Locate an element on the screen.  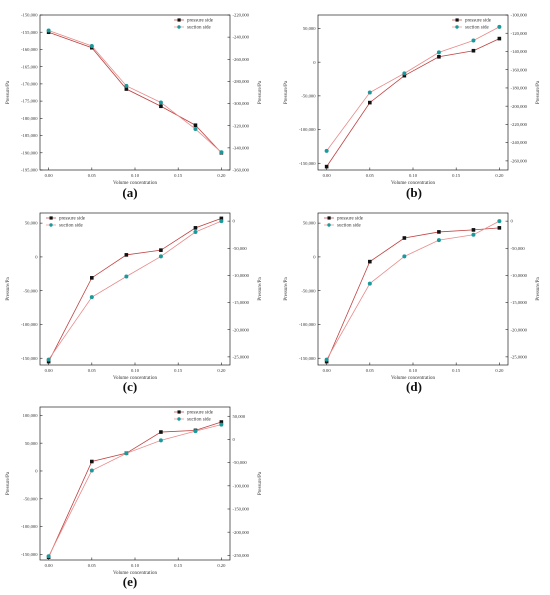
y-right-tick-label: -160,000 is located at coordinates (519, 70).